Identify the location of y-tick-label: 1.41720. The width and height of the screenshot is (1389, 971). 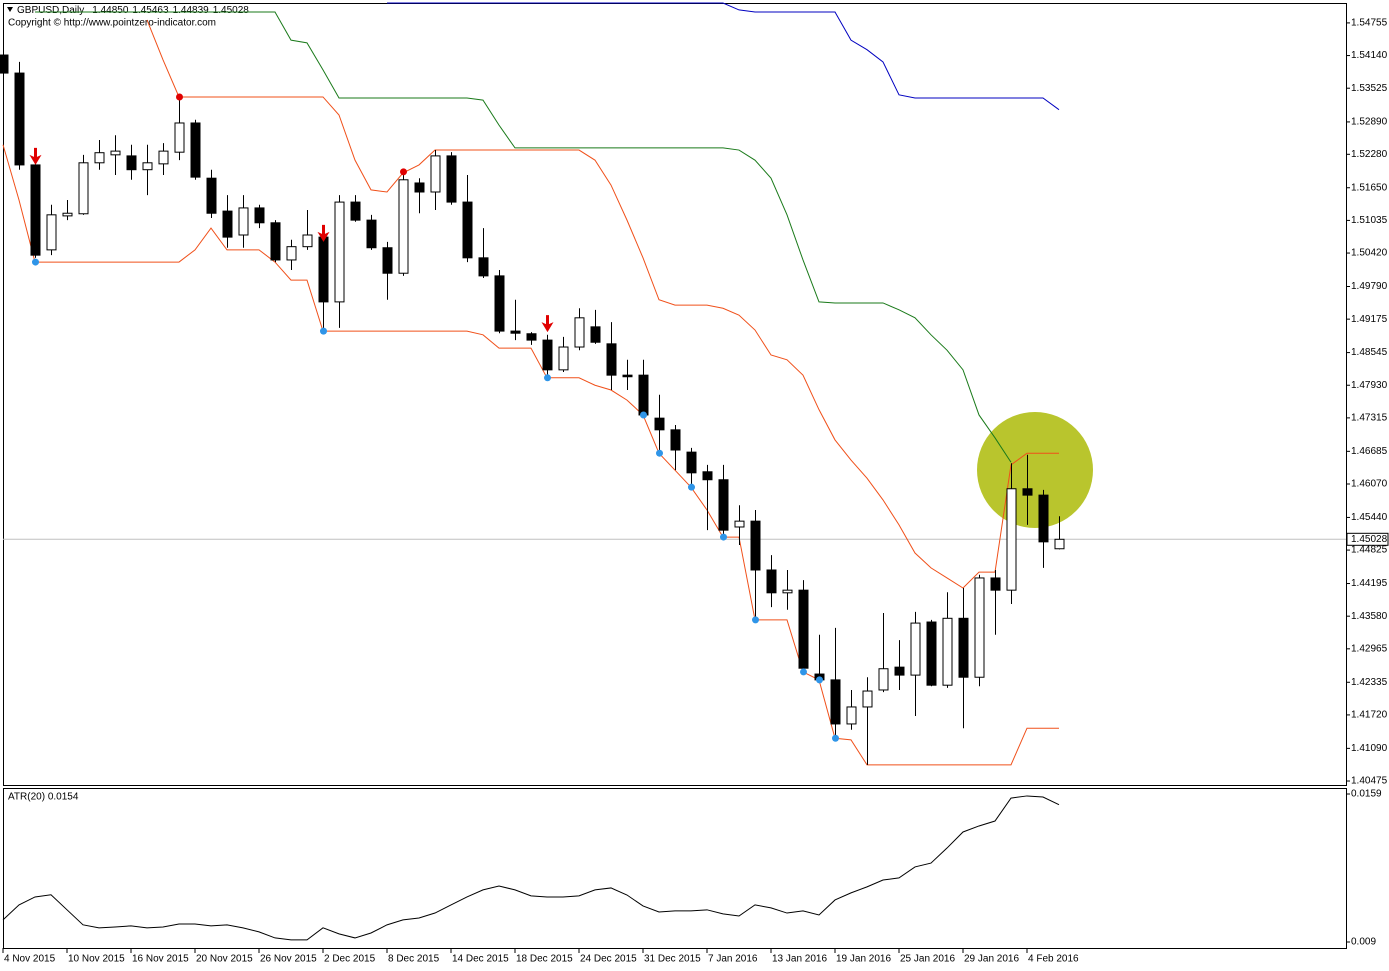
(1369, 715).